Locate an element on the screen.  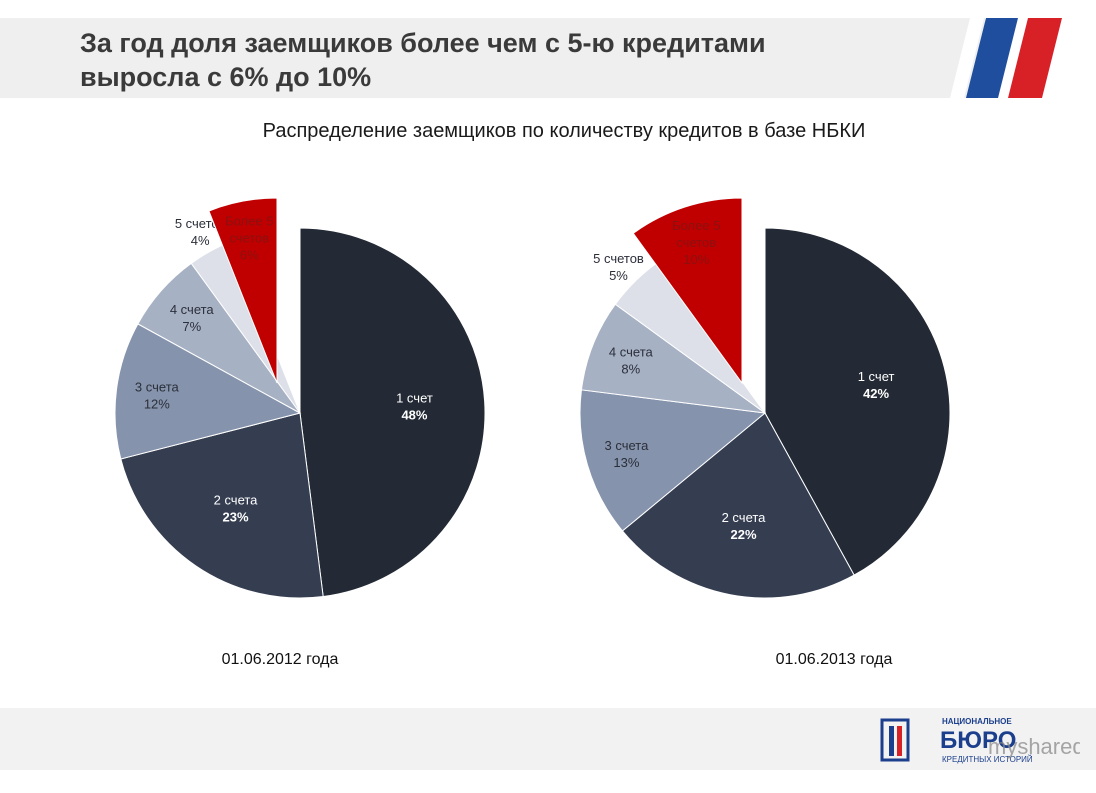
slice-label-0-2-1: 12% is located at coordinates (157, 403).